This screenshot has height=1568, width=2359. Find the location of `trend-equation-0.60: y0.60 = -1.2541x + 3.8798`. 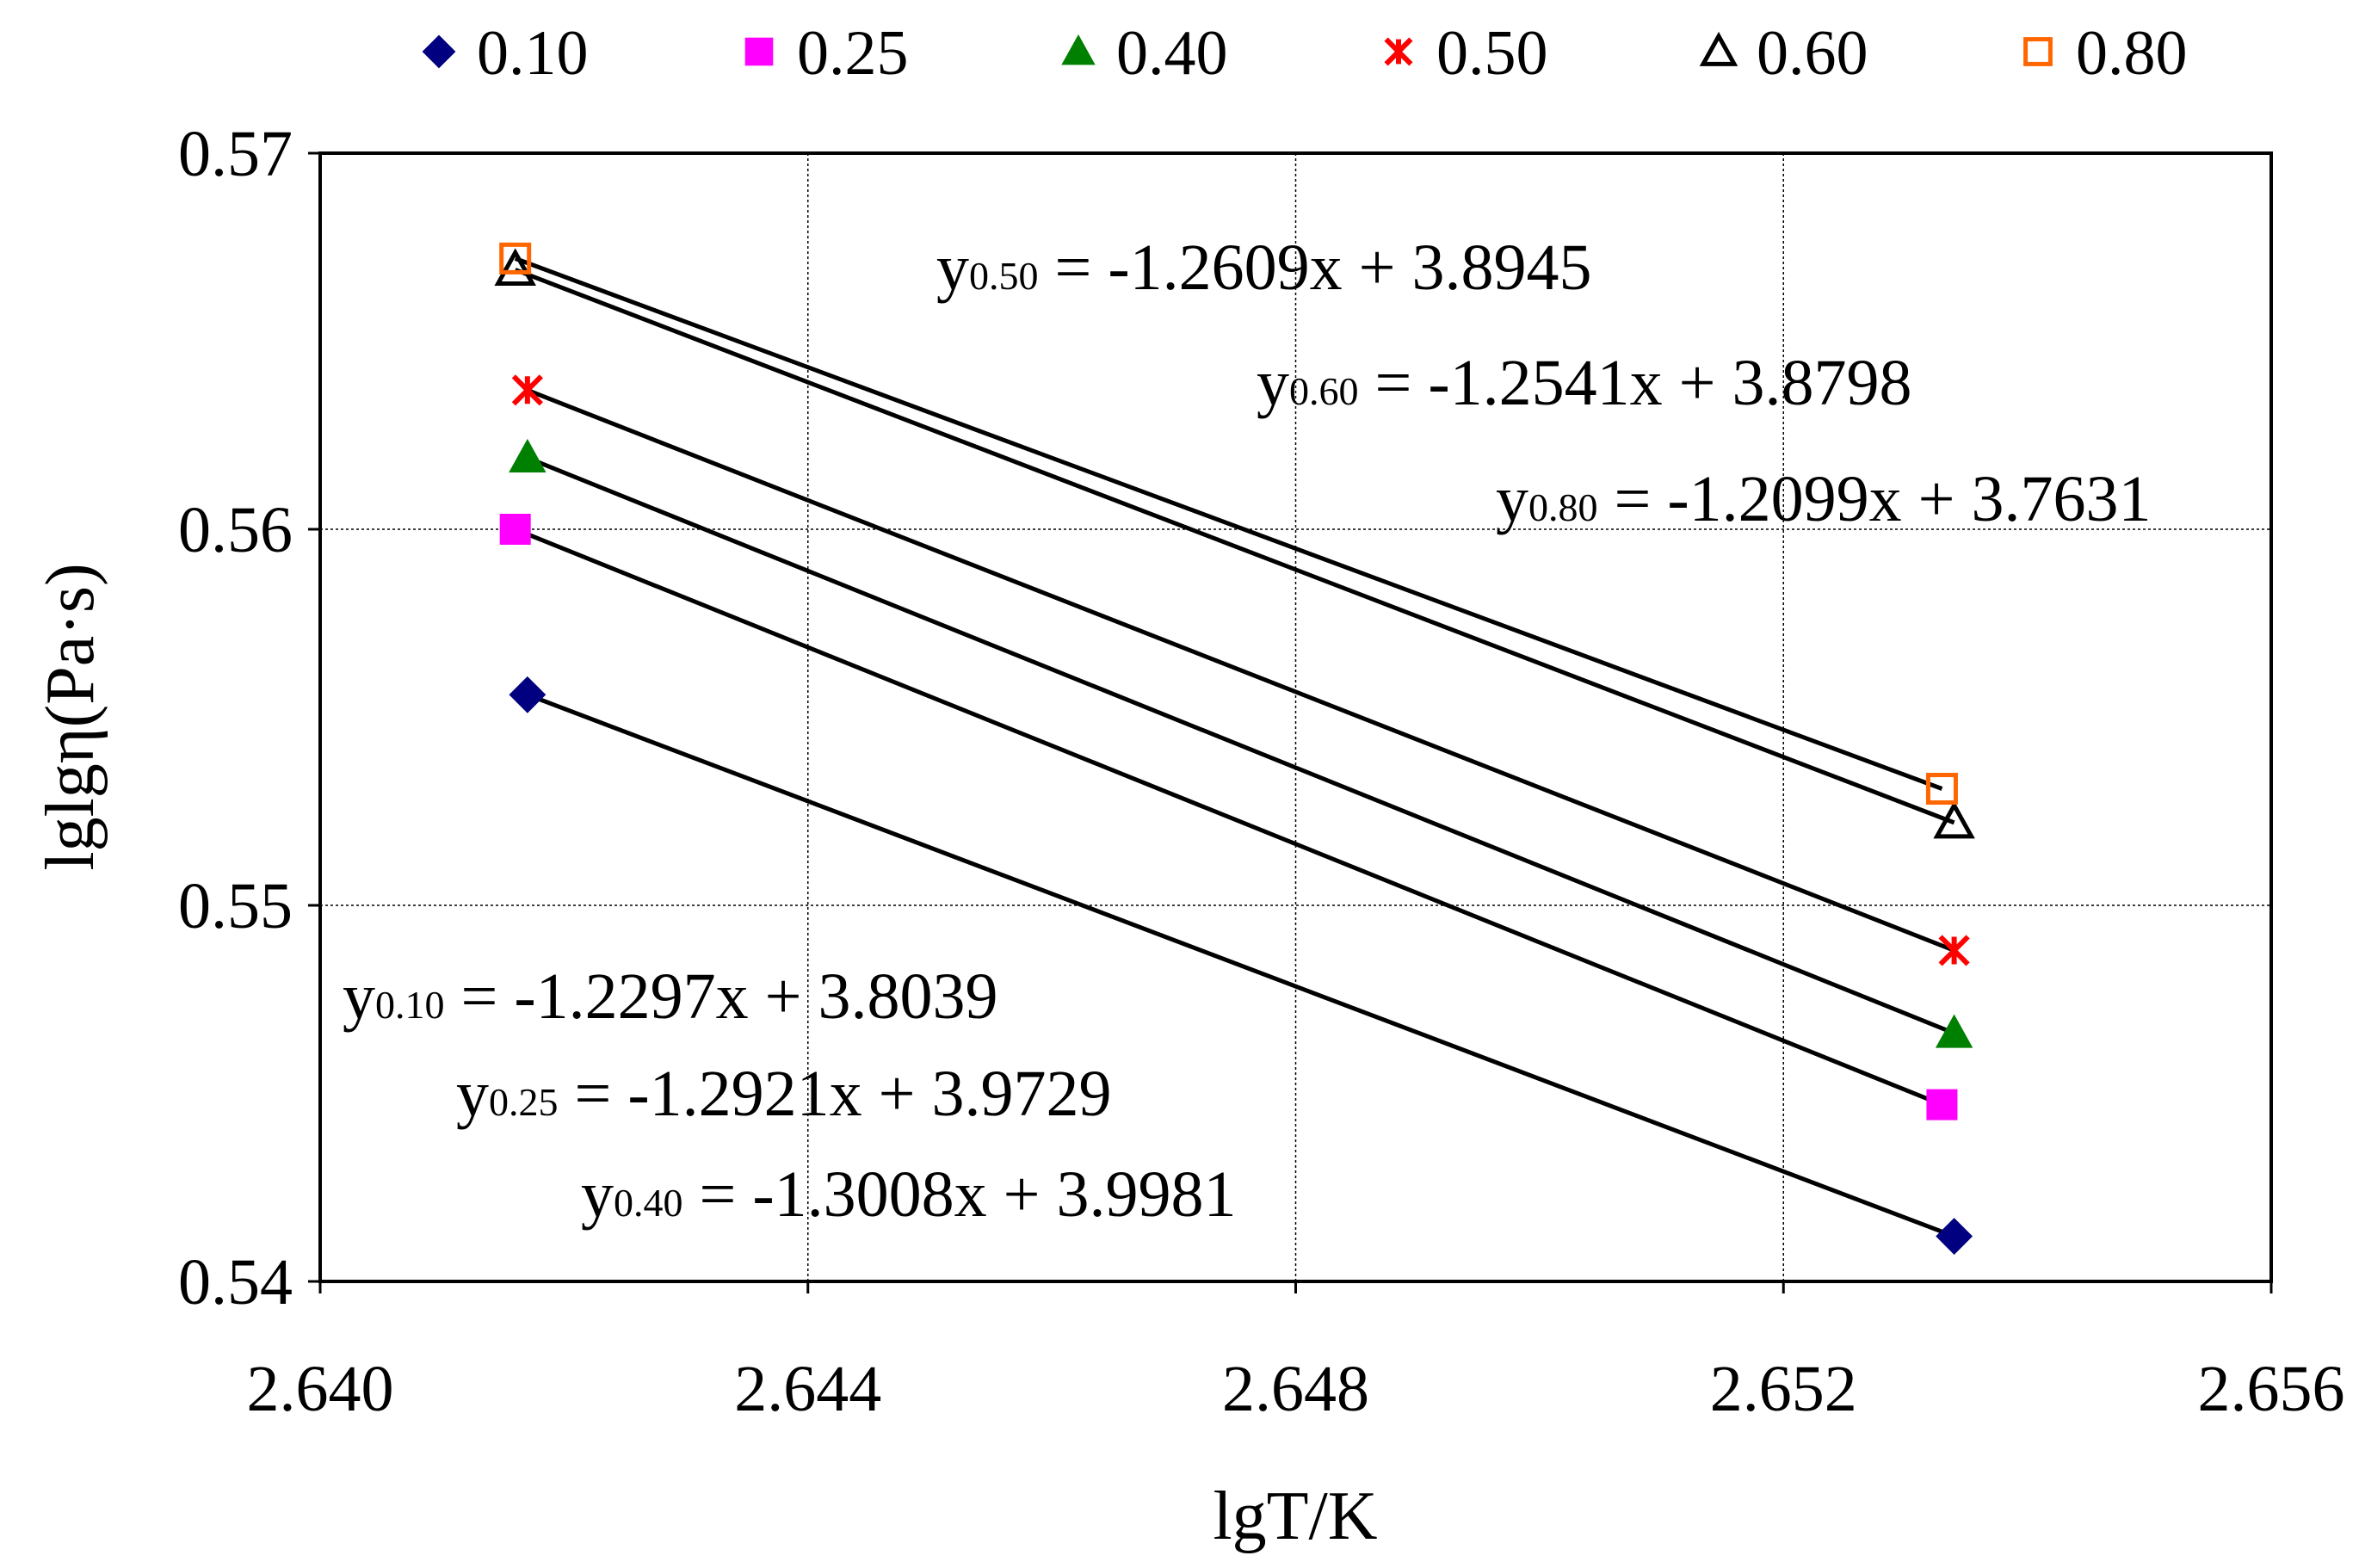

trend-equation-0.60: y0.60 = -1.2541x + 3.8798 is located at coordinates (1585, 383).